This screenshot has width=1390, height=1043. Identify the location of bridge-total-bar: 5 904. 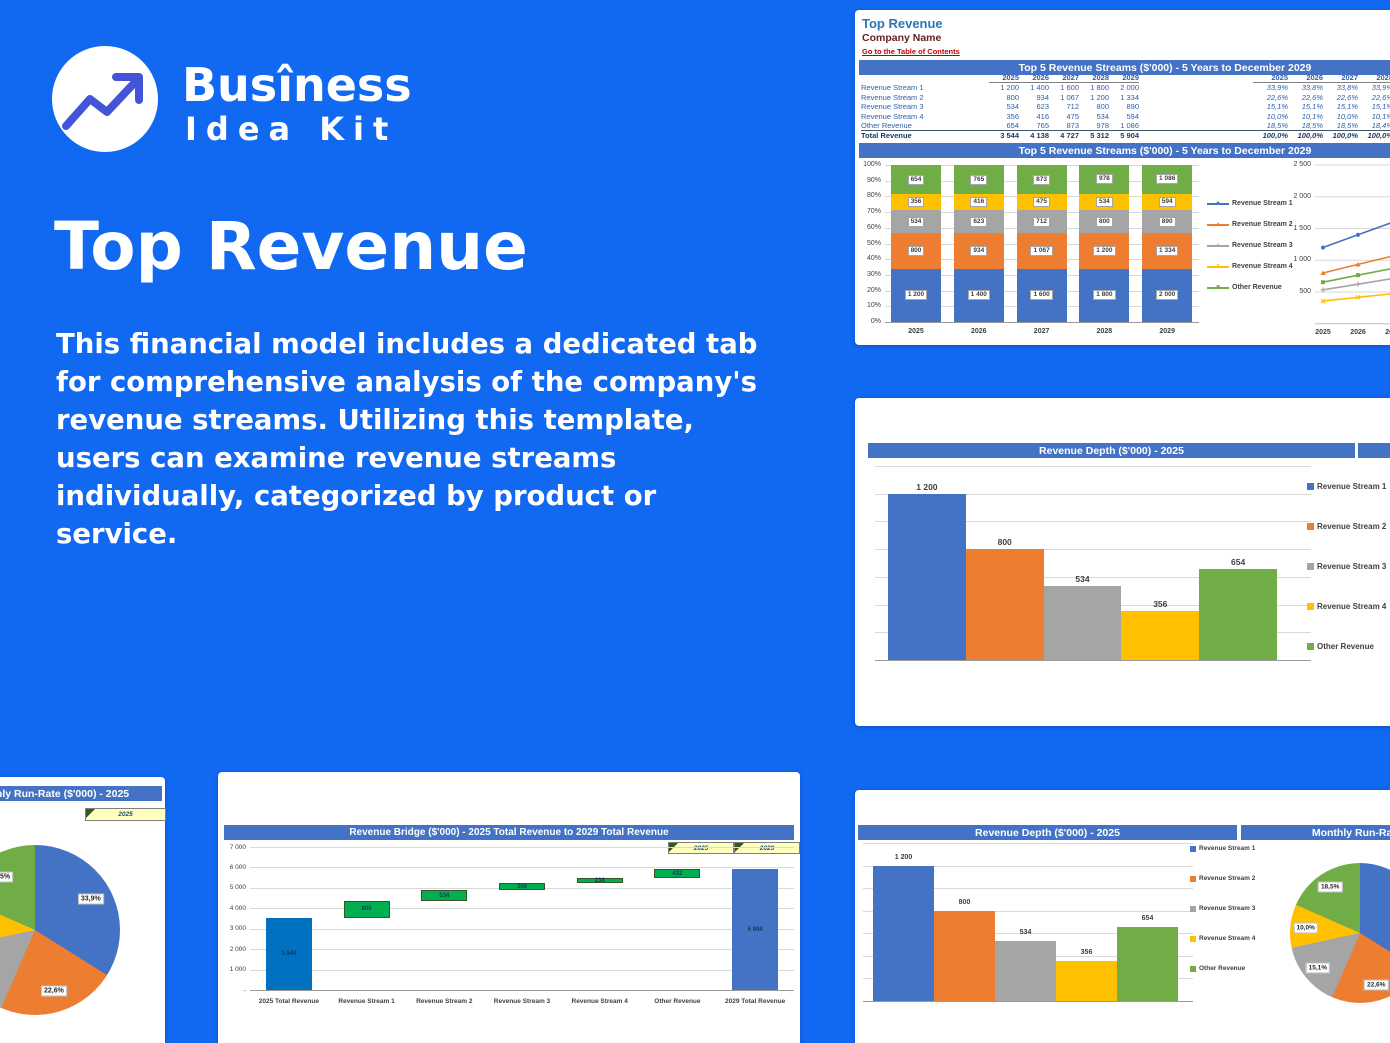
(755, 929).